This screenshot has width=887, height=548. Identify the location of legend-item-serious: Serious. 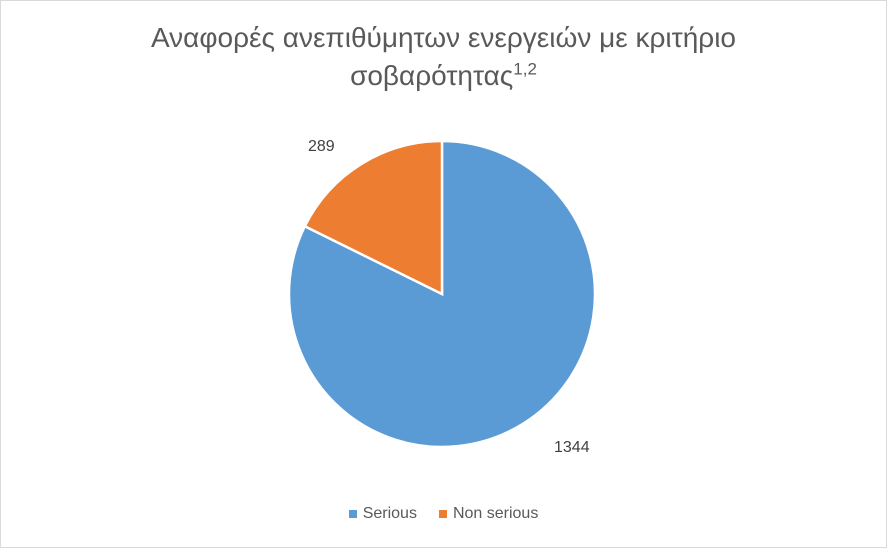
(382, 514).